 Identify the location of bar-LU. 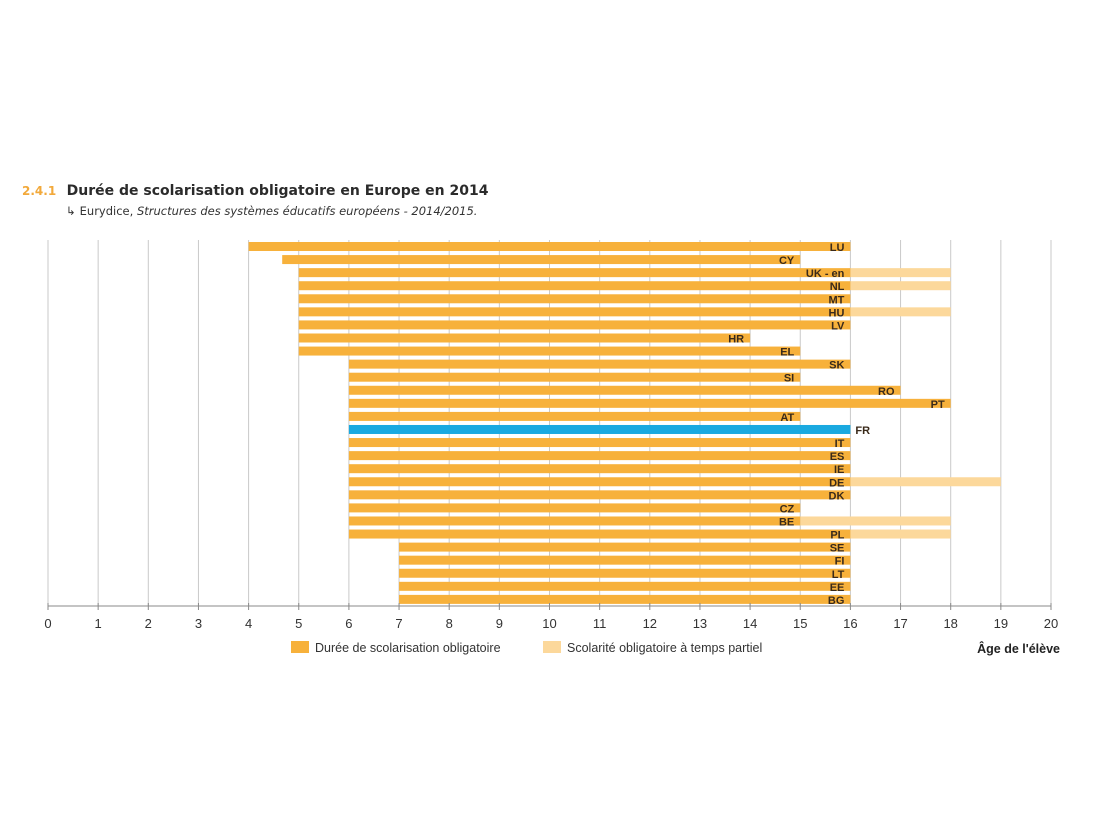
(549, 246).